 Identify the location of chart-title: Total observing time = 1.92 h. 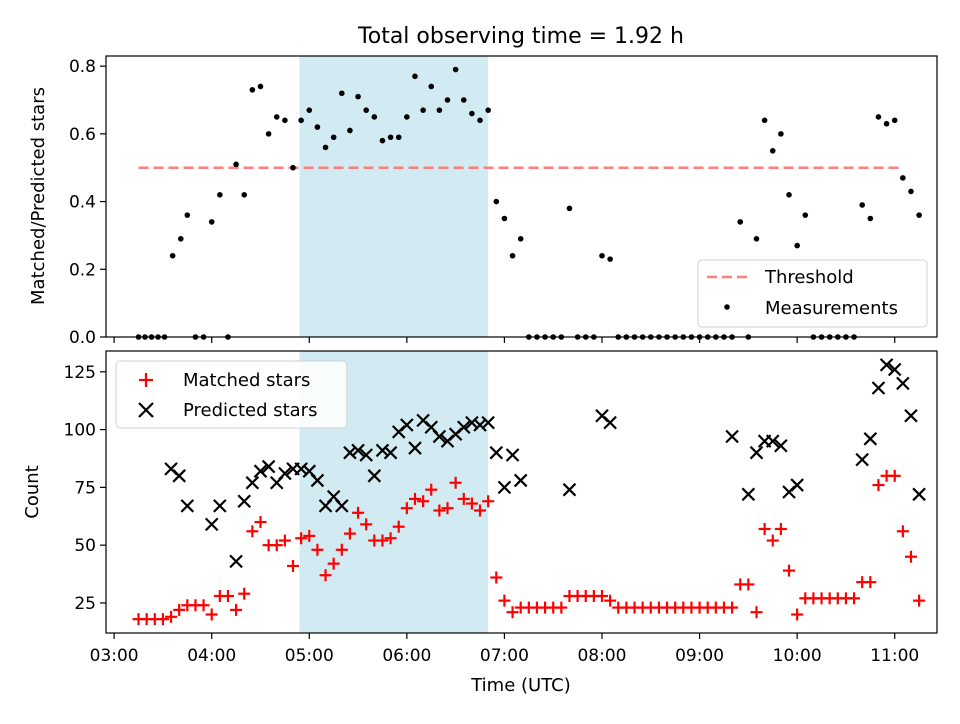
(520, 36).